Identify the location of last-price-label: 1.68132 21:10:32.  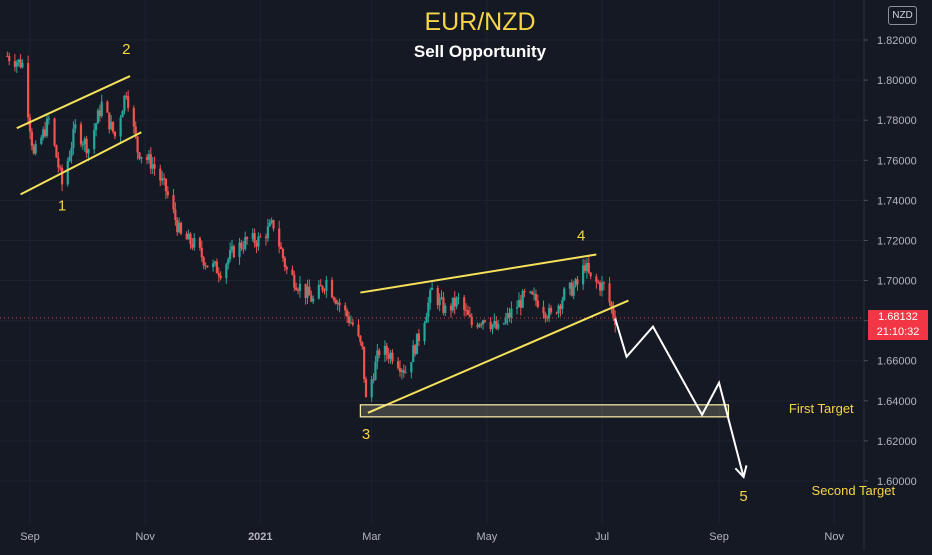
(898, 325).